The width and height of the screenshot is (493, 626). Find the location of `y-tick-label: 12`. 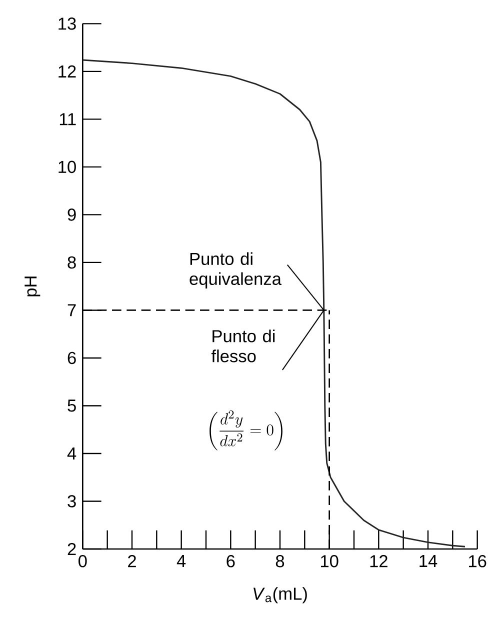

y-tick-label: 12 is located at coordinates (67, 71).